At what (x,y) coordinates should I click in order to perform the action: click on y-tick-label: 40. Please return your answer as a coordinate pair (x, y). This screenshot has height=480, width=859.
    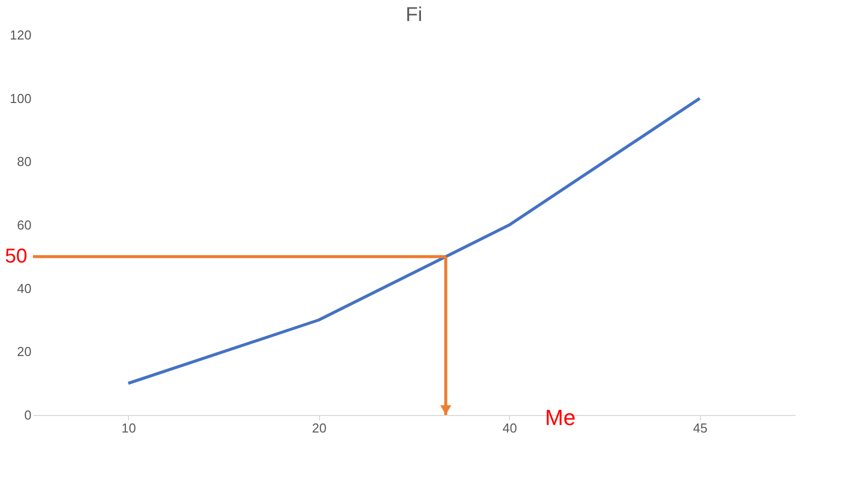
    Looking at the image, I should click on (24, 288).